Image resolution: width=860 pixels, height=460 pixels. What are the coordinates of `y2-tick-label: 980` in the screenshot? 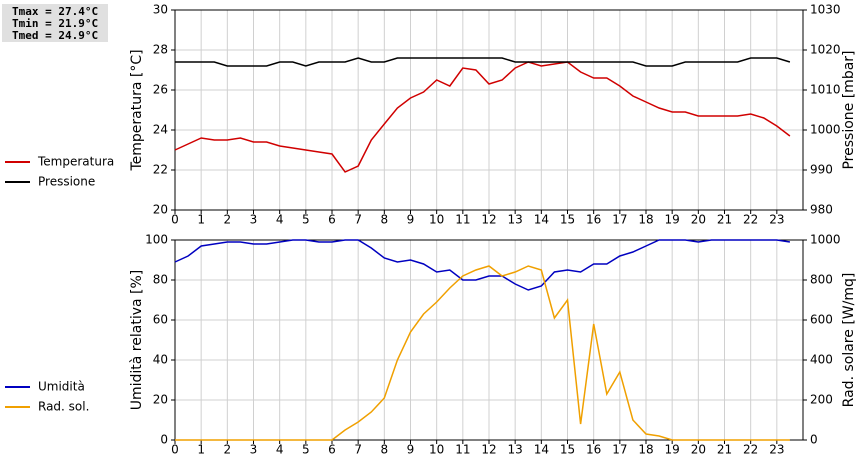 It's located at (821, 210).